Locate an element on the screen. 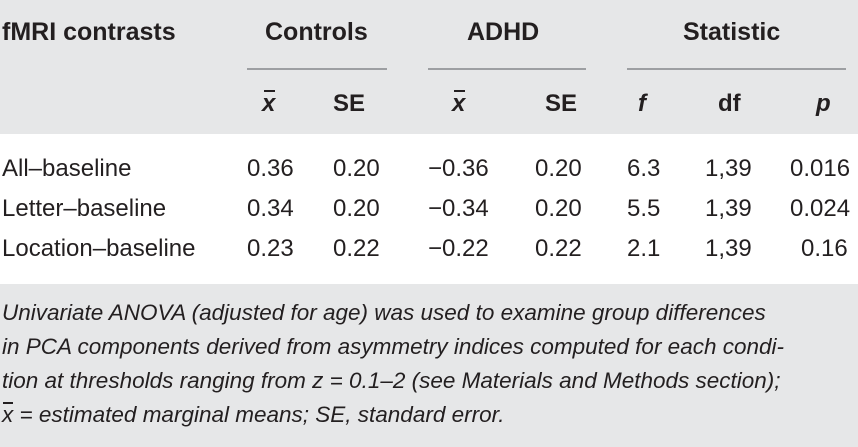 The image size is (858, 447). row-label-letter-baseline: Letter–baseline is located at coordinates (84, 208).